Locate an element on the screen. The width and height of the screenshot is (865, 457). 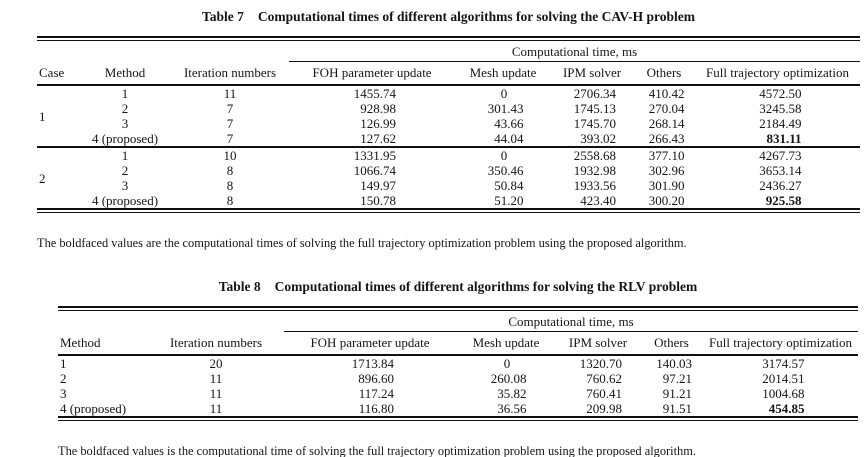
table8-numbox-others: 91.21 is located at coordinates (671, 393).